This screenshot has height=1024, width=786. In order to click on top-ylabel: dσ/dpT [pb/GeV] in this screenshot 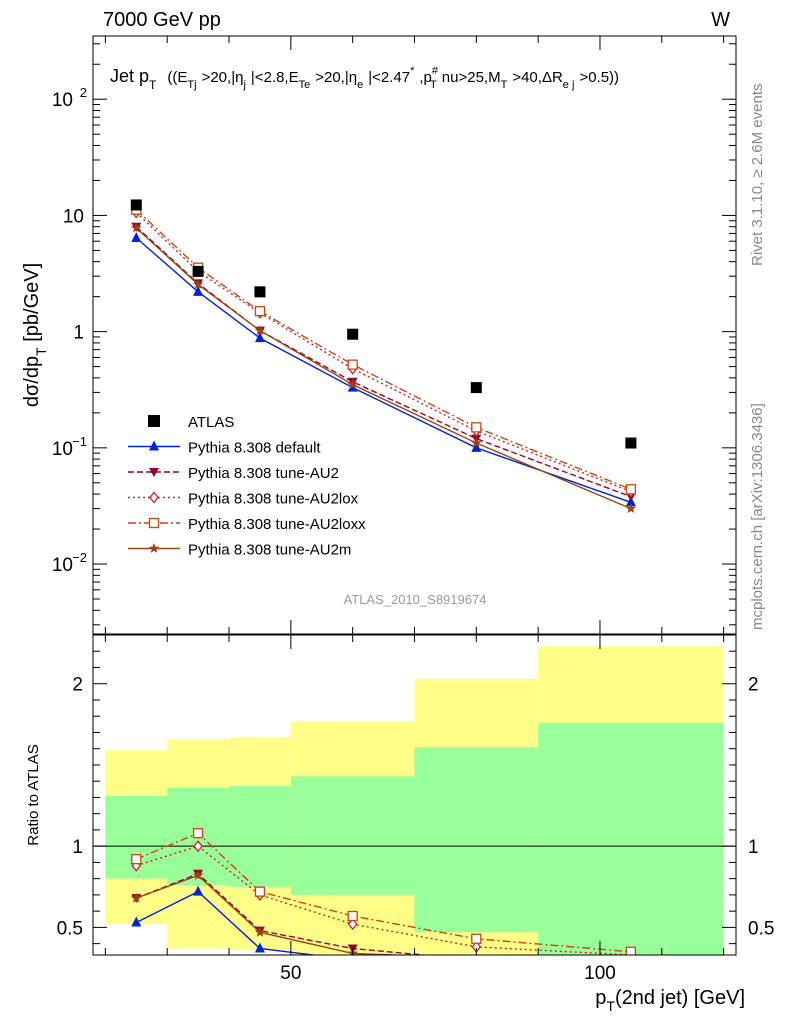, I will do `click(35, 335)`.